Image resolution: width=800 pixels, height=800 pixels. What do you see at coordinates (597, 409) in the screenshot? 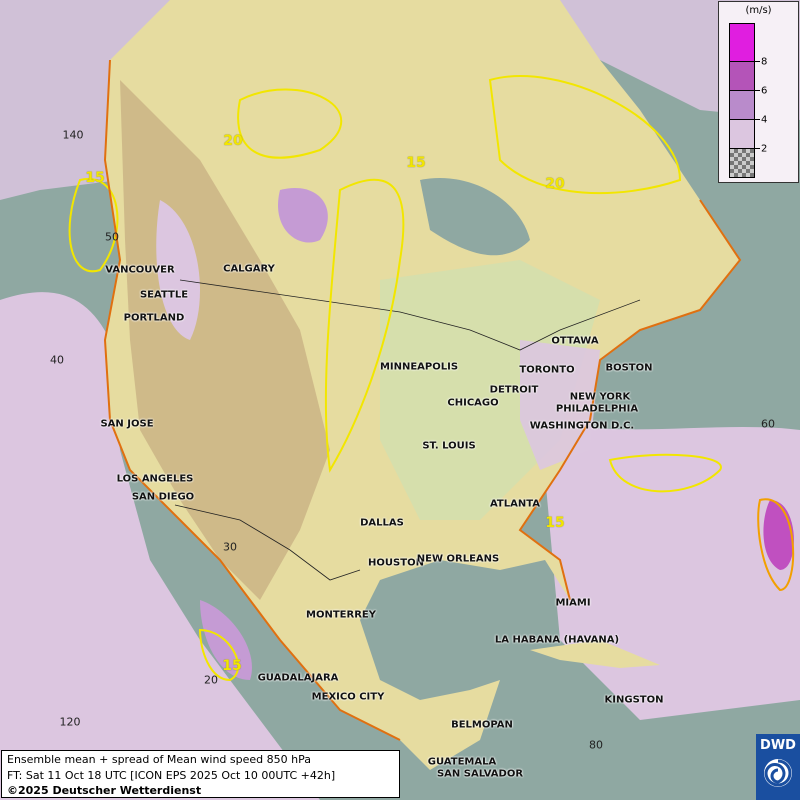
I see `city-label: PHILADELPHIA` at bounding box center [597, 409].